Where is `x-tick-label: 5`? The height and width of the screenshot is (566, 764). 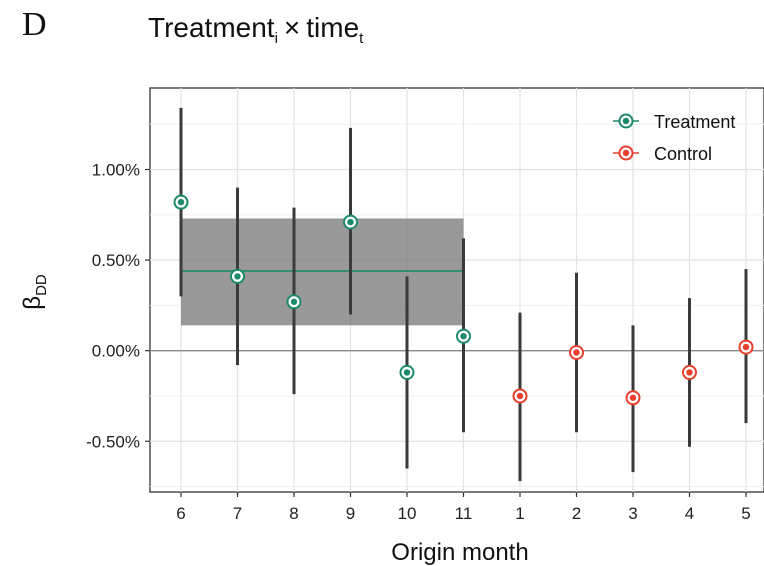 x-tick-label: 5 is located at coordinates (745, 513).